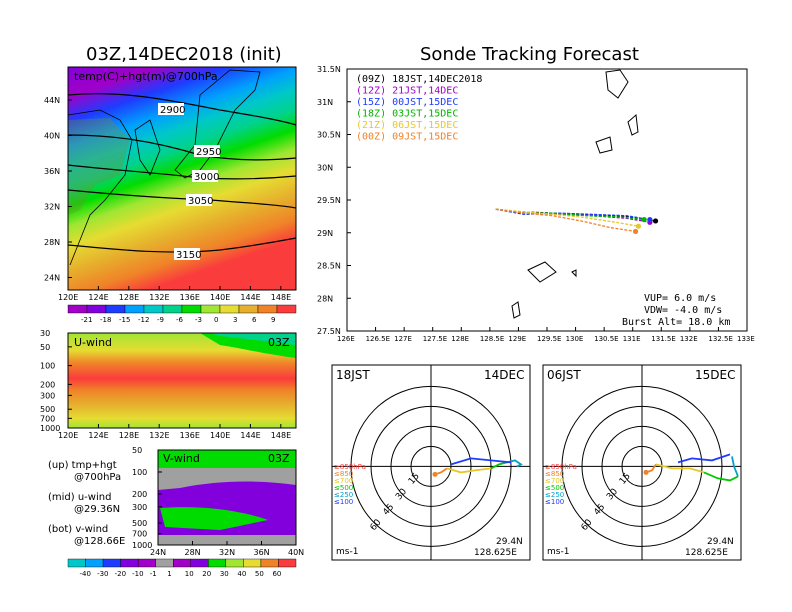 This screenshot has width=792, height=612. What do you see at coordinates (378, 339) in the screenshot?
I see `lon-tick-label: 126.5E` at bounding box center [378, 339].